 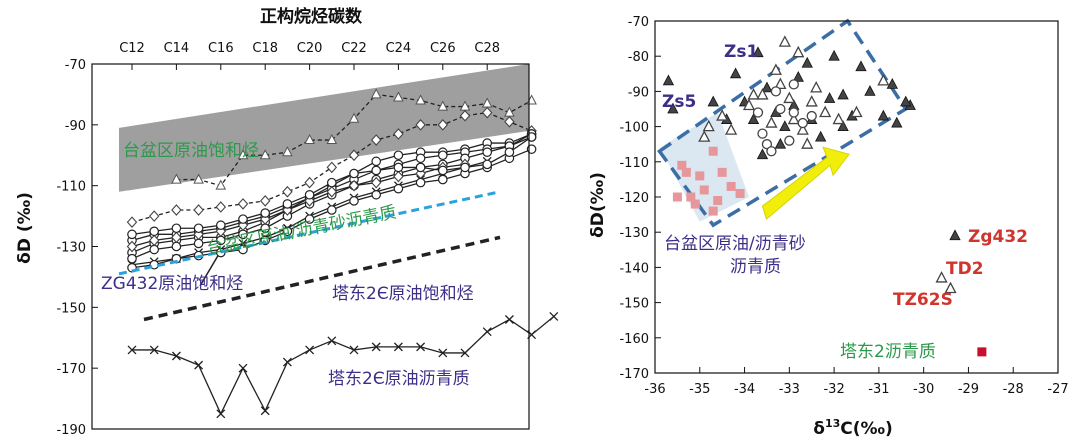 What do you see at coordinates (310, 48) in the screenshot?
I see `x-tick-label: C20` at bounding box center [310, 48].